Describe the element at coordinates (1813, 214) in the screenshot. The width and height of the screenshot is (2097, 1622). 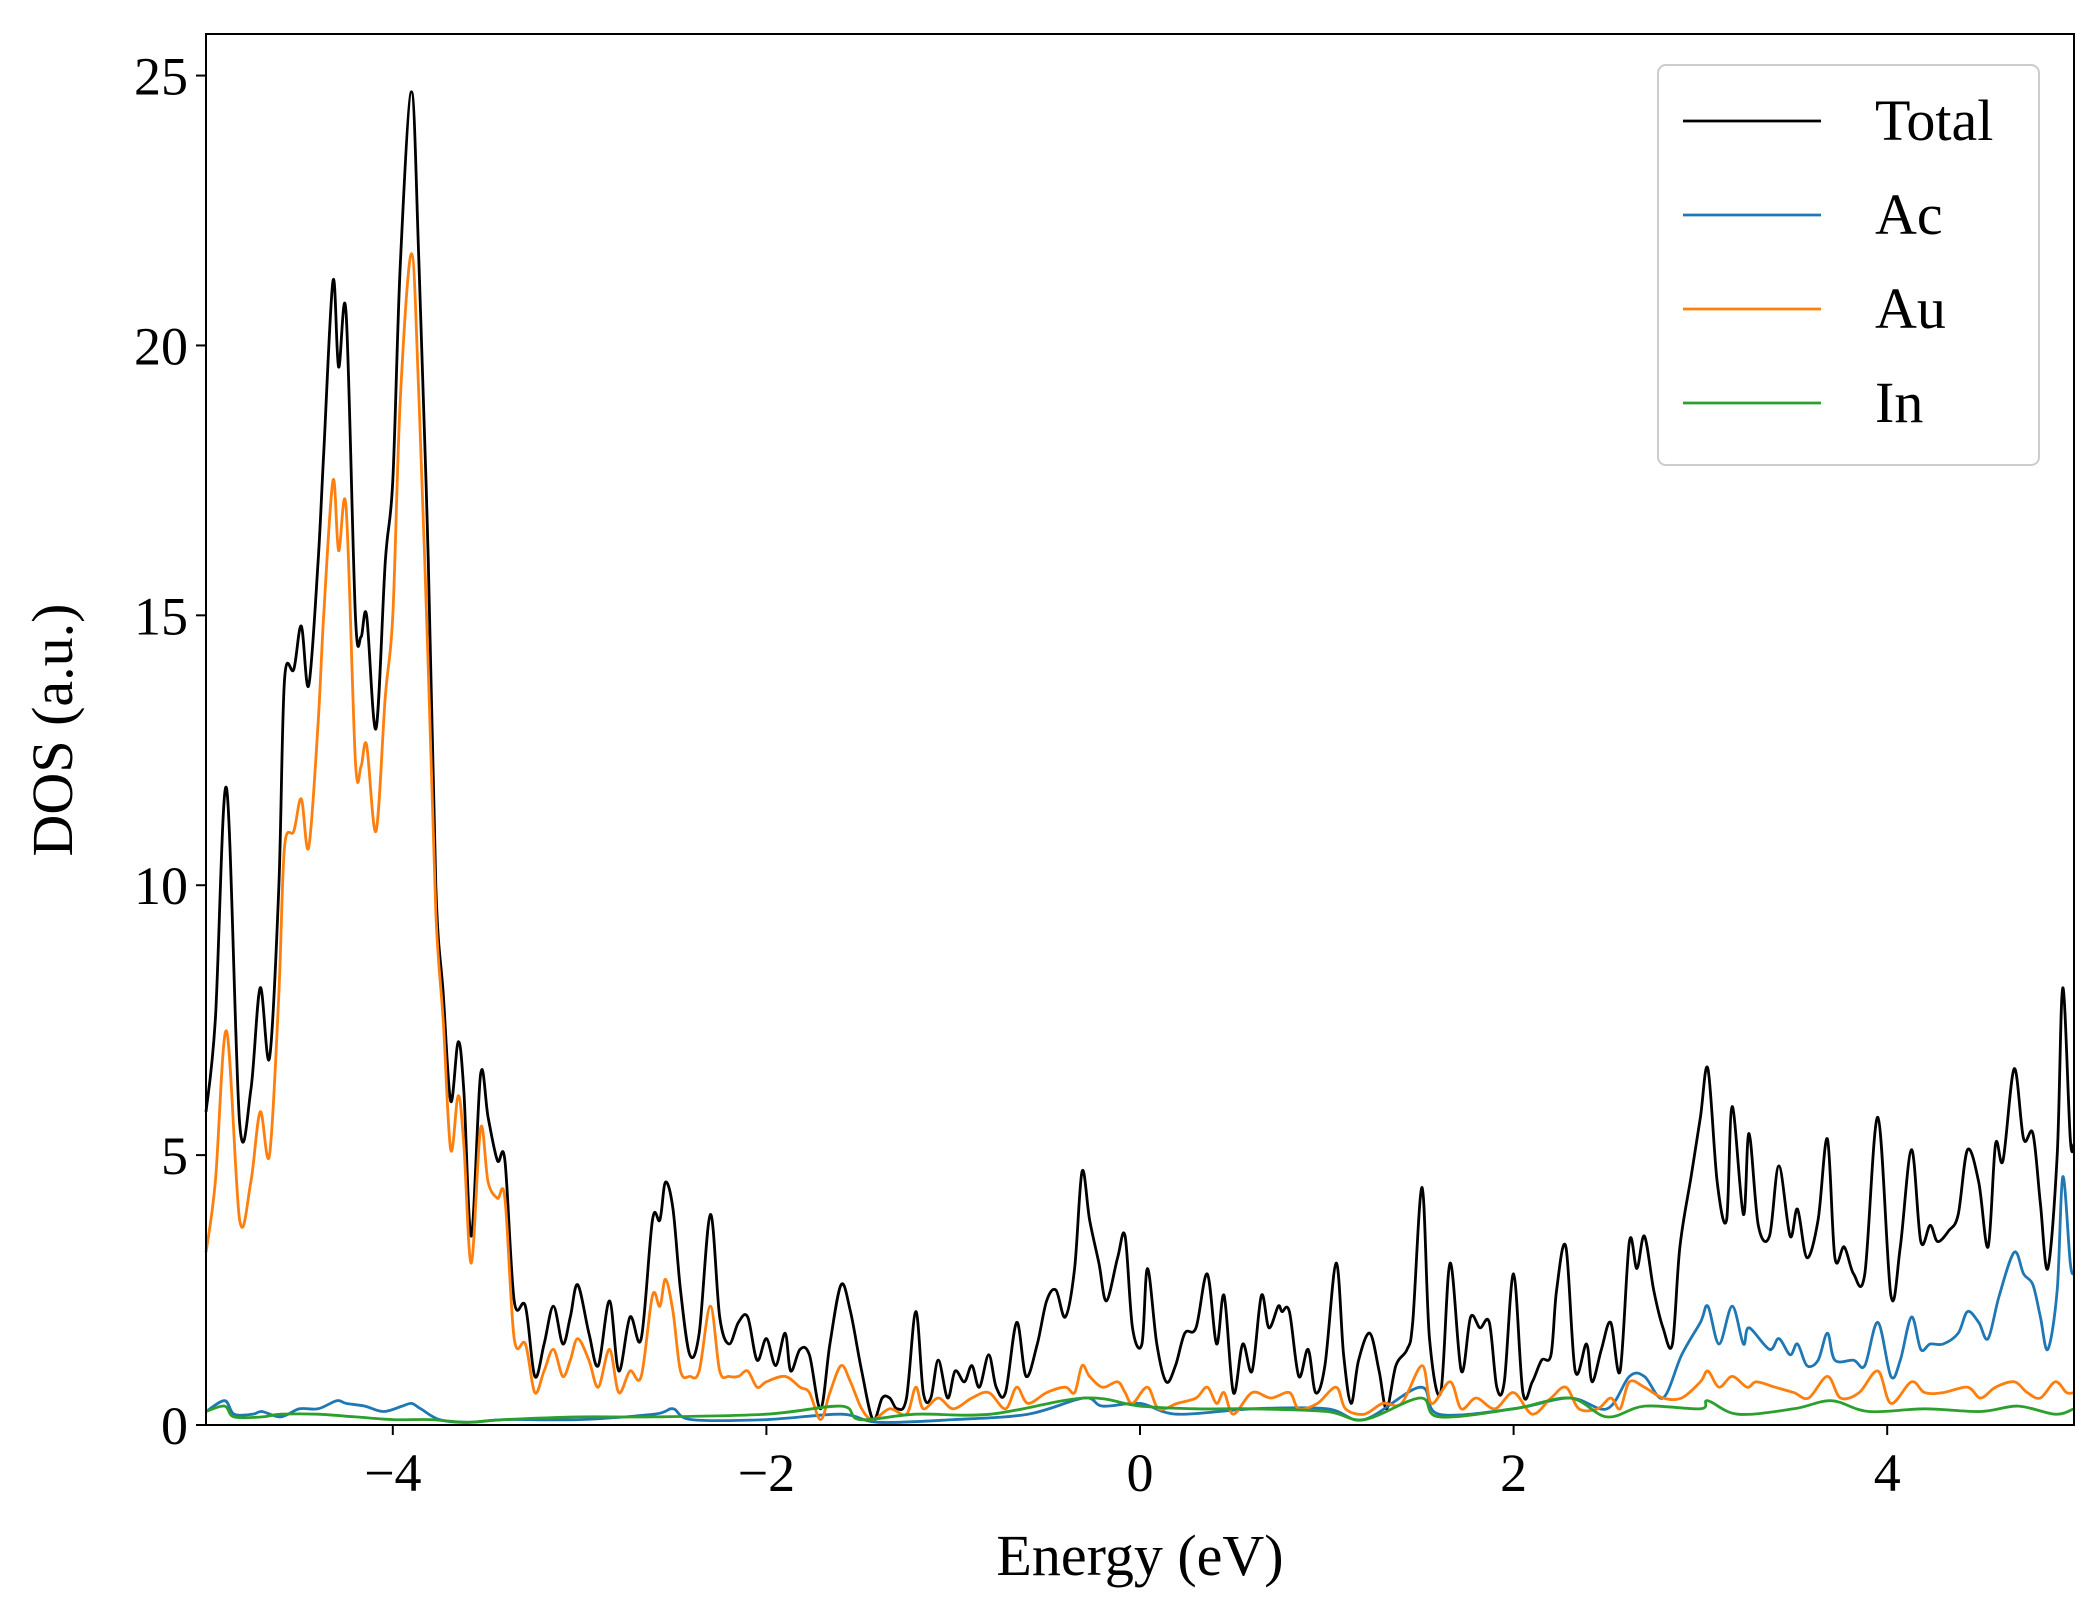
I see `legend-item-ac: Ac` at that location.